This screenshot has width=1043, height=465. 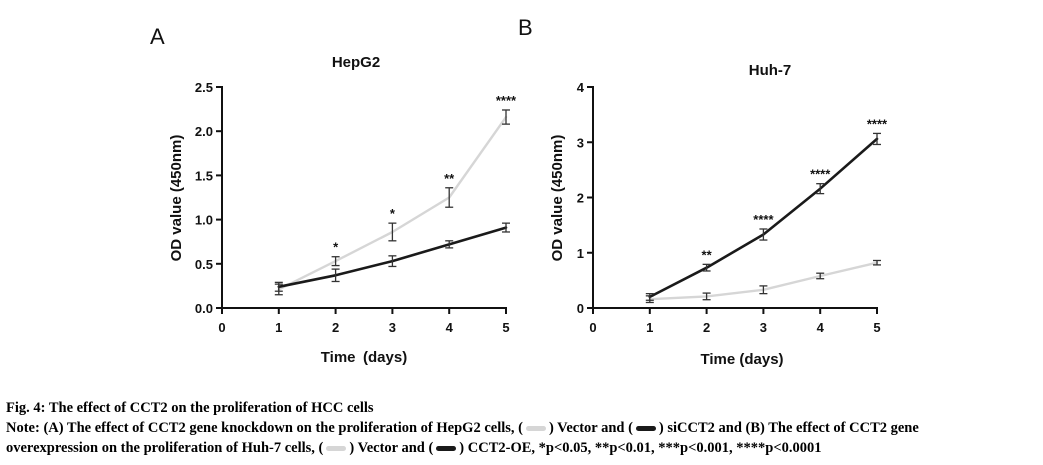 What do you see at coordinates (356, 62) in the screenshot?
I see `chart-title: HepG2` at bounding box center [356, 62].